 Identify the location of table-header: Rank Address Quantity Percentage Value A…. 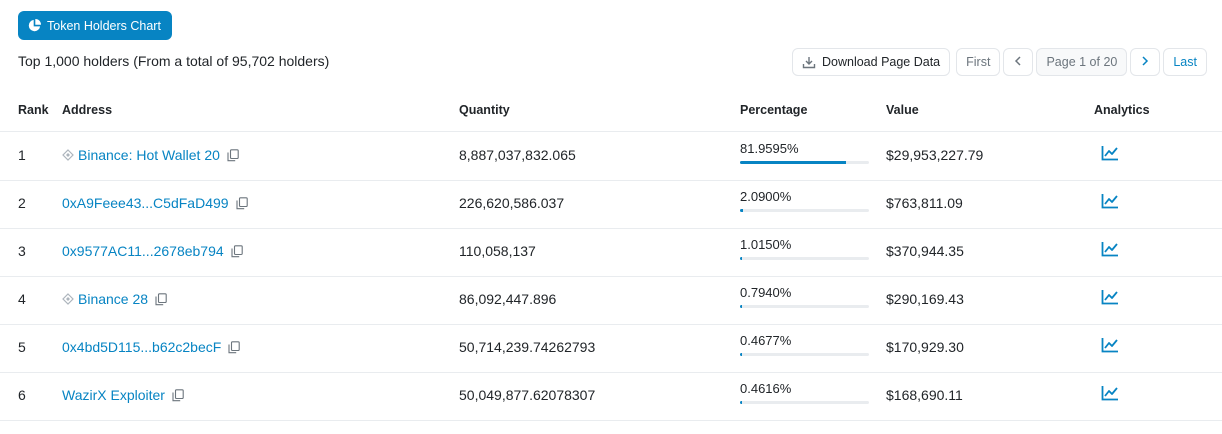
(611, 112).